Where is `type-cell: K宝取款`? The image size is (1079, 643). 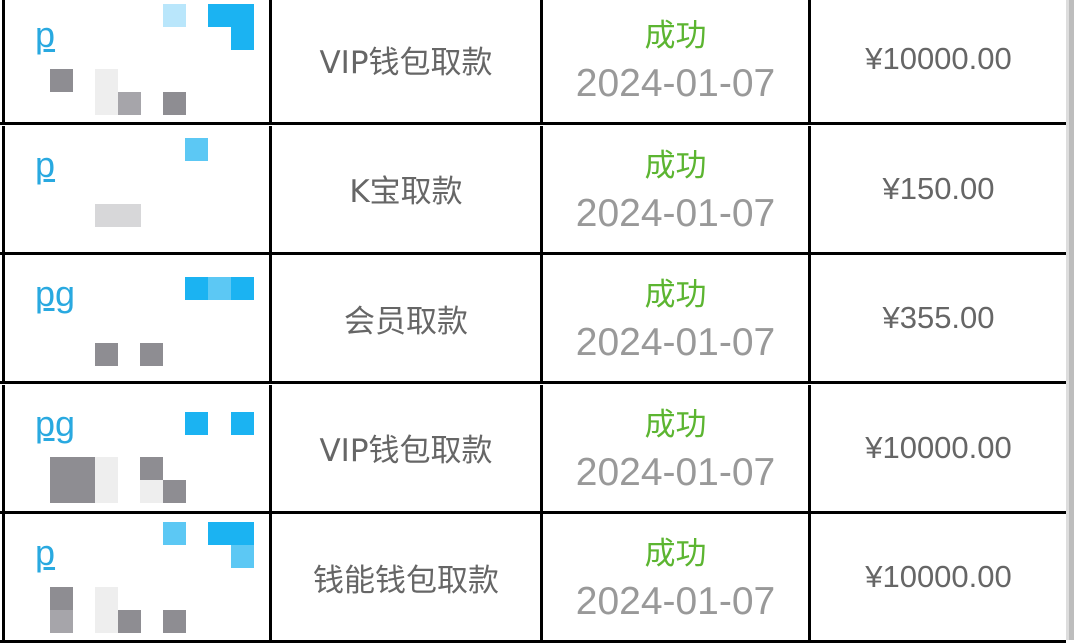 type-cell: K宝取款 is located at coordinates (404, 188).